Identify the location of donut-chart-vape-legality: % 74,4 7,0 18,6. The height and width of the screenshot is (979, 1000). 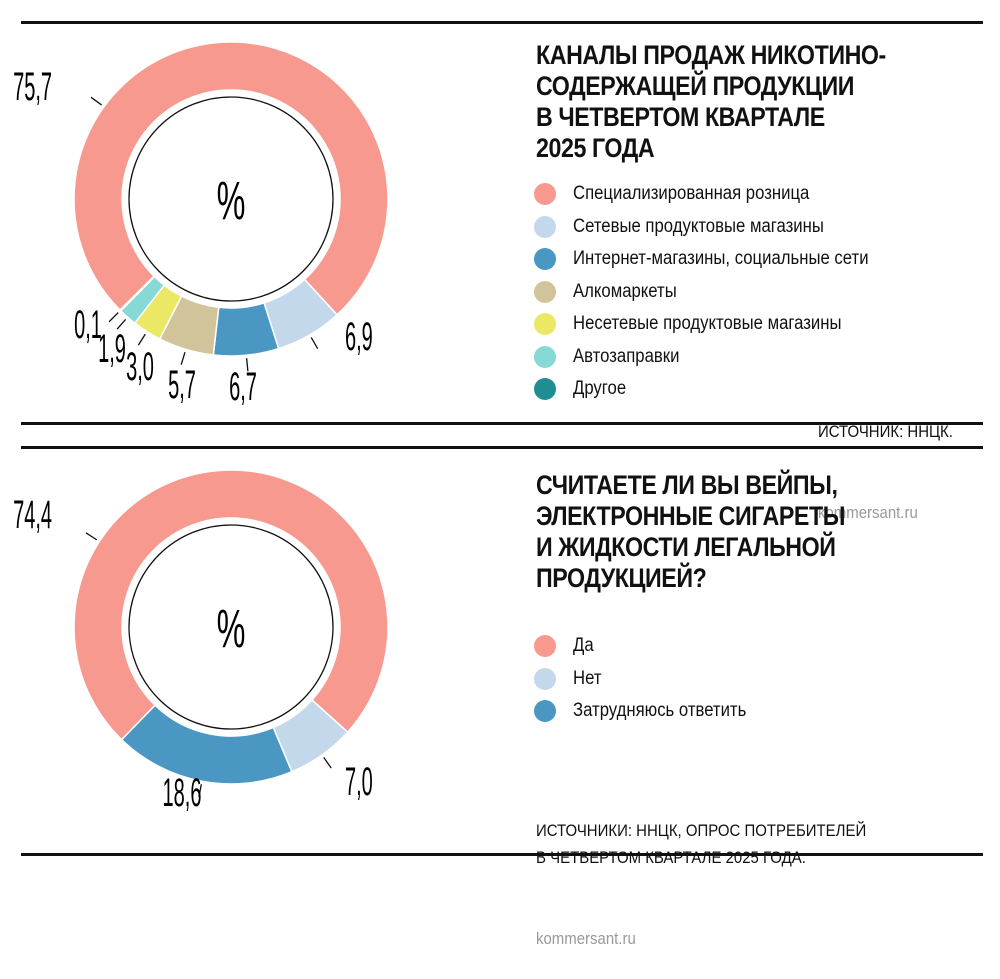
(201, 642).